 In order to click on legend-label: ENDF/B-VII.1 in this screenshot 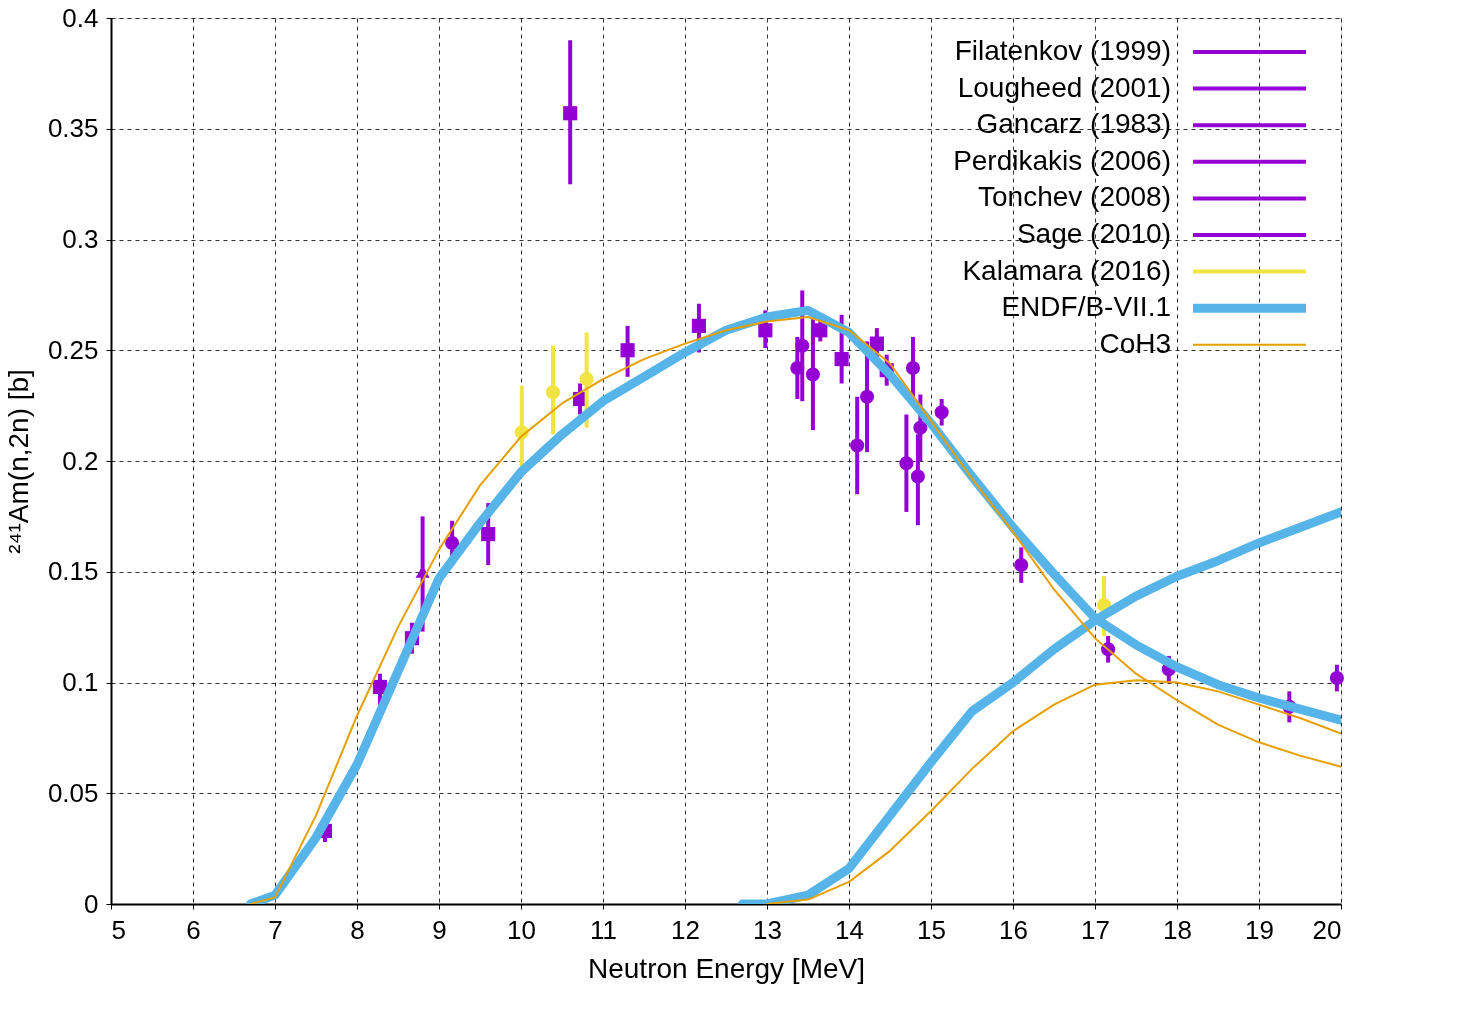, I will do `click(1086, 307)`.